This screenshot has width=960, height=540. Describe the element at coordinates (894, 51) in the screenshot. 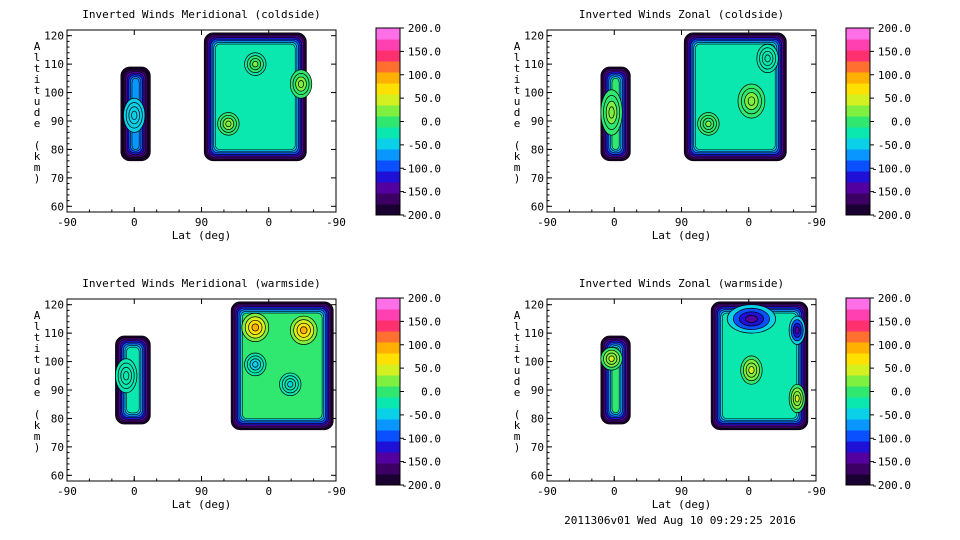

I see `colorbar-tick-label: 150.0` at that location.